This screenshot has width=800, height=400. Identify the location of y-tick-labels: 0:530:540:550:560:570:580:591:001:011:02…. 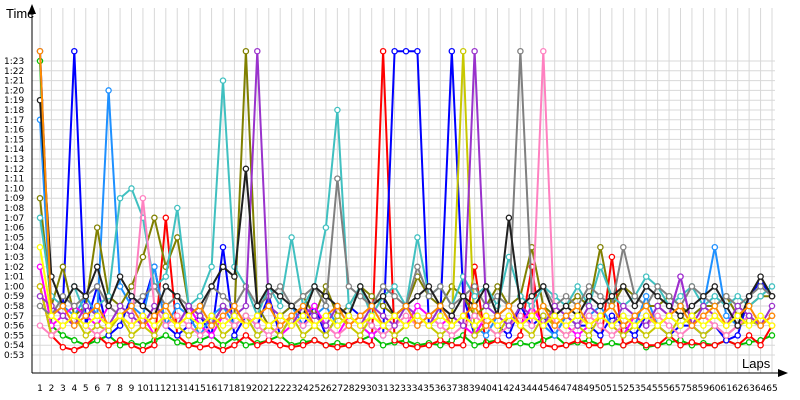
(14, 209).